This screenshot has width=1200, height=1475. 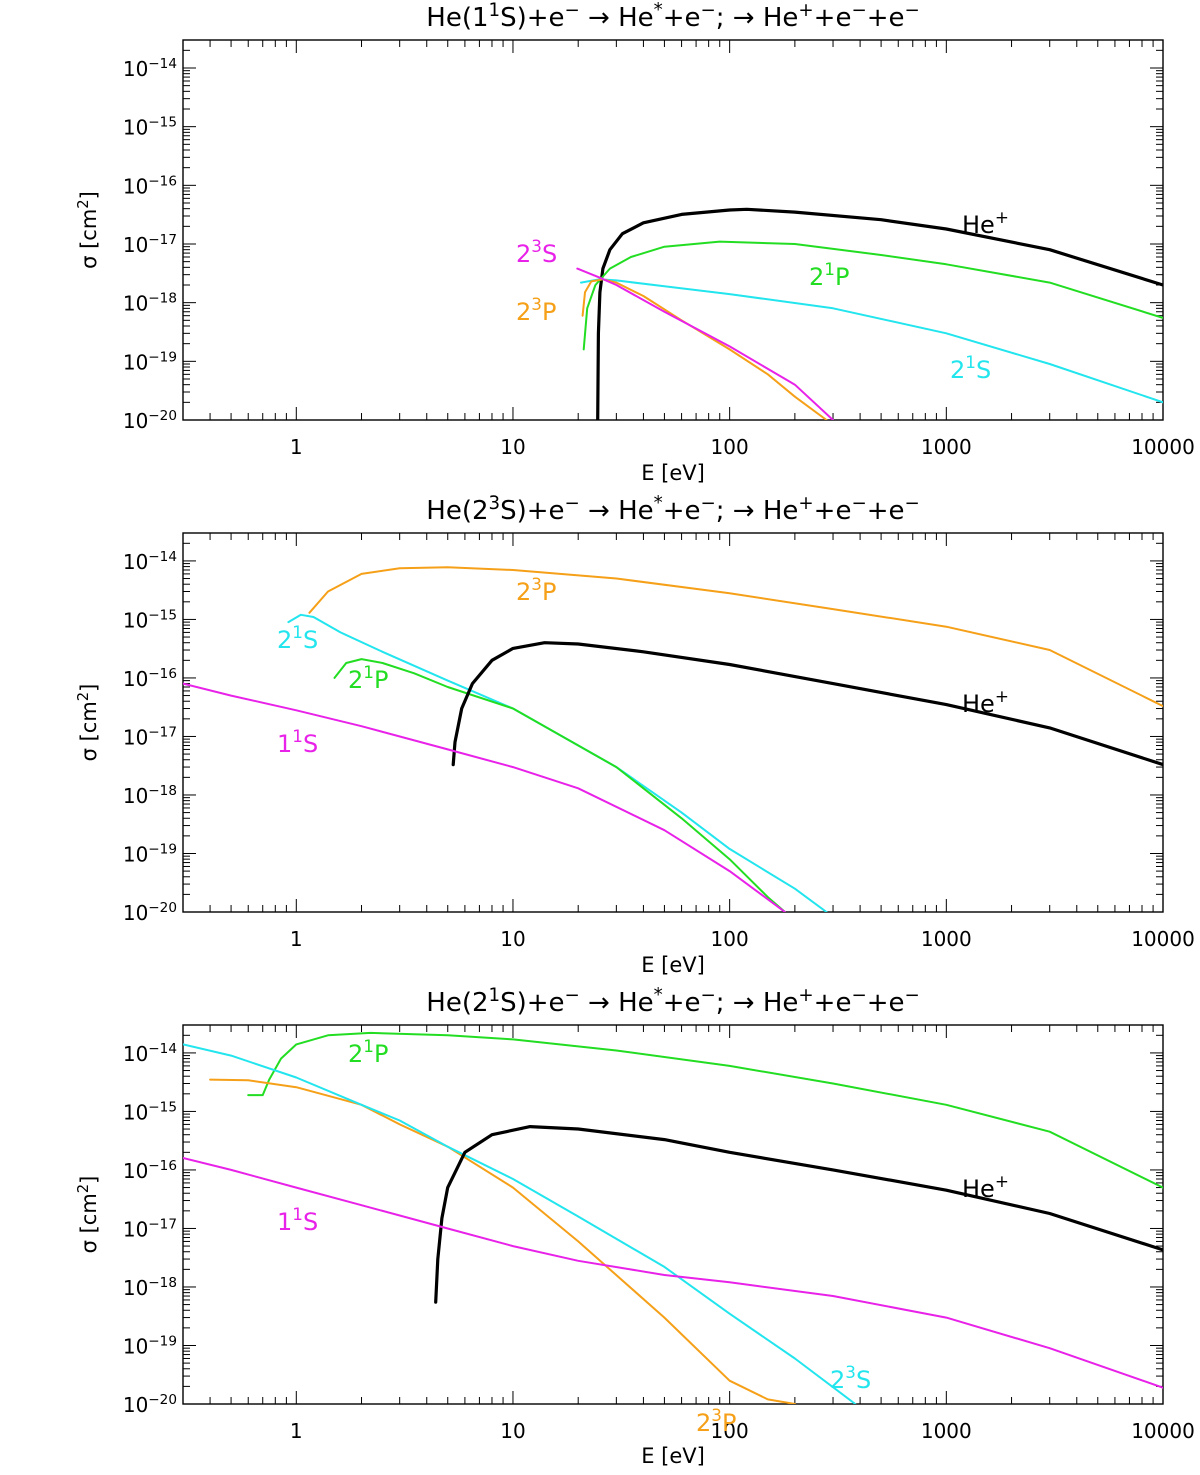 I want to click on chart-title: He(21S)+e− → He*+e−; → He++e−+e−, so click(x=672, y=1002).